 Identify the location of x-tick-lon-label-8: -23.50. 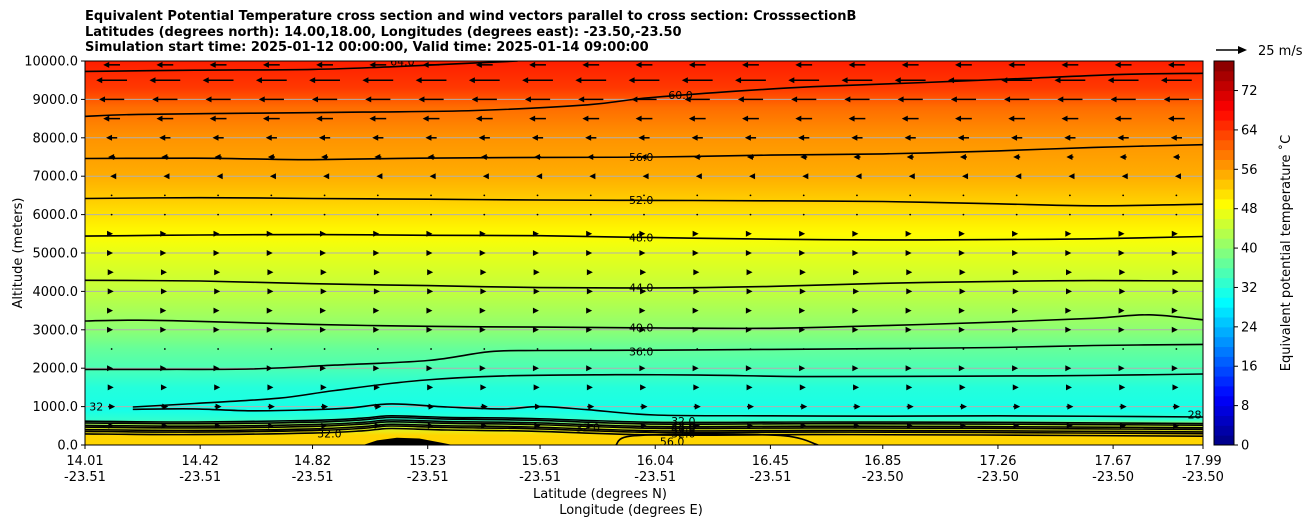
(998, 477).